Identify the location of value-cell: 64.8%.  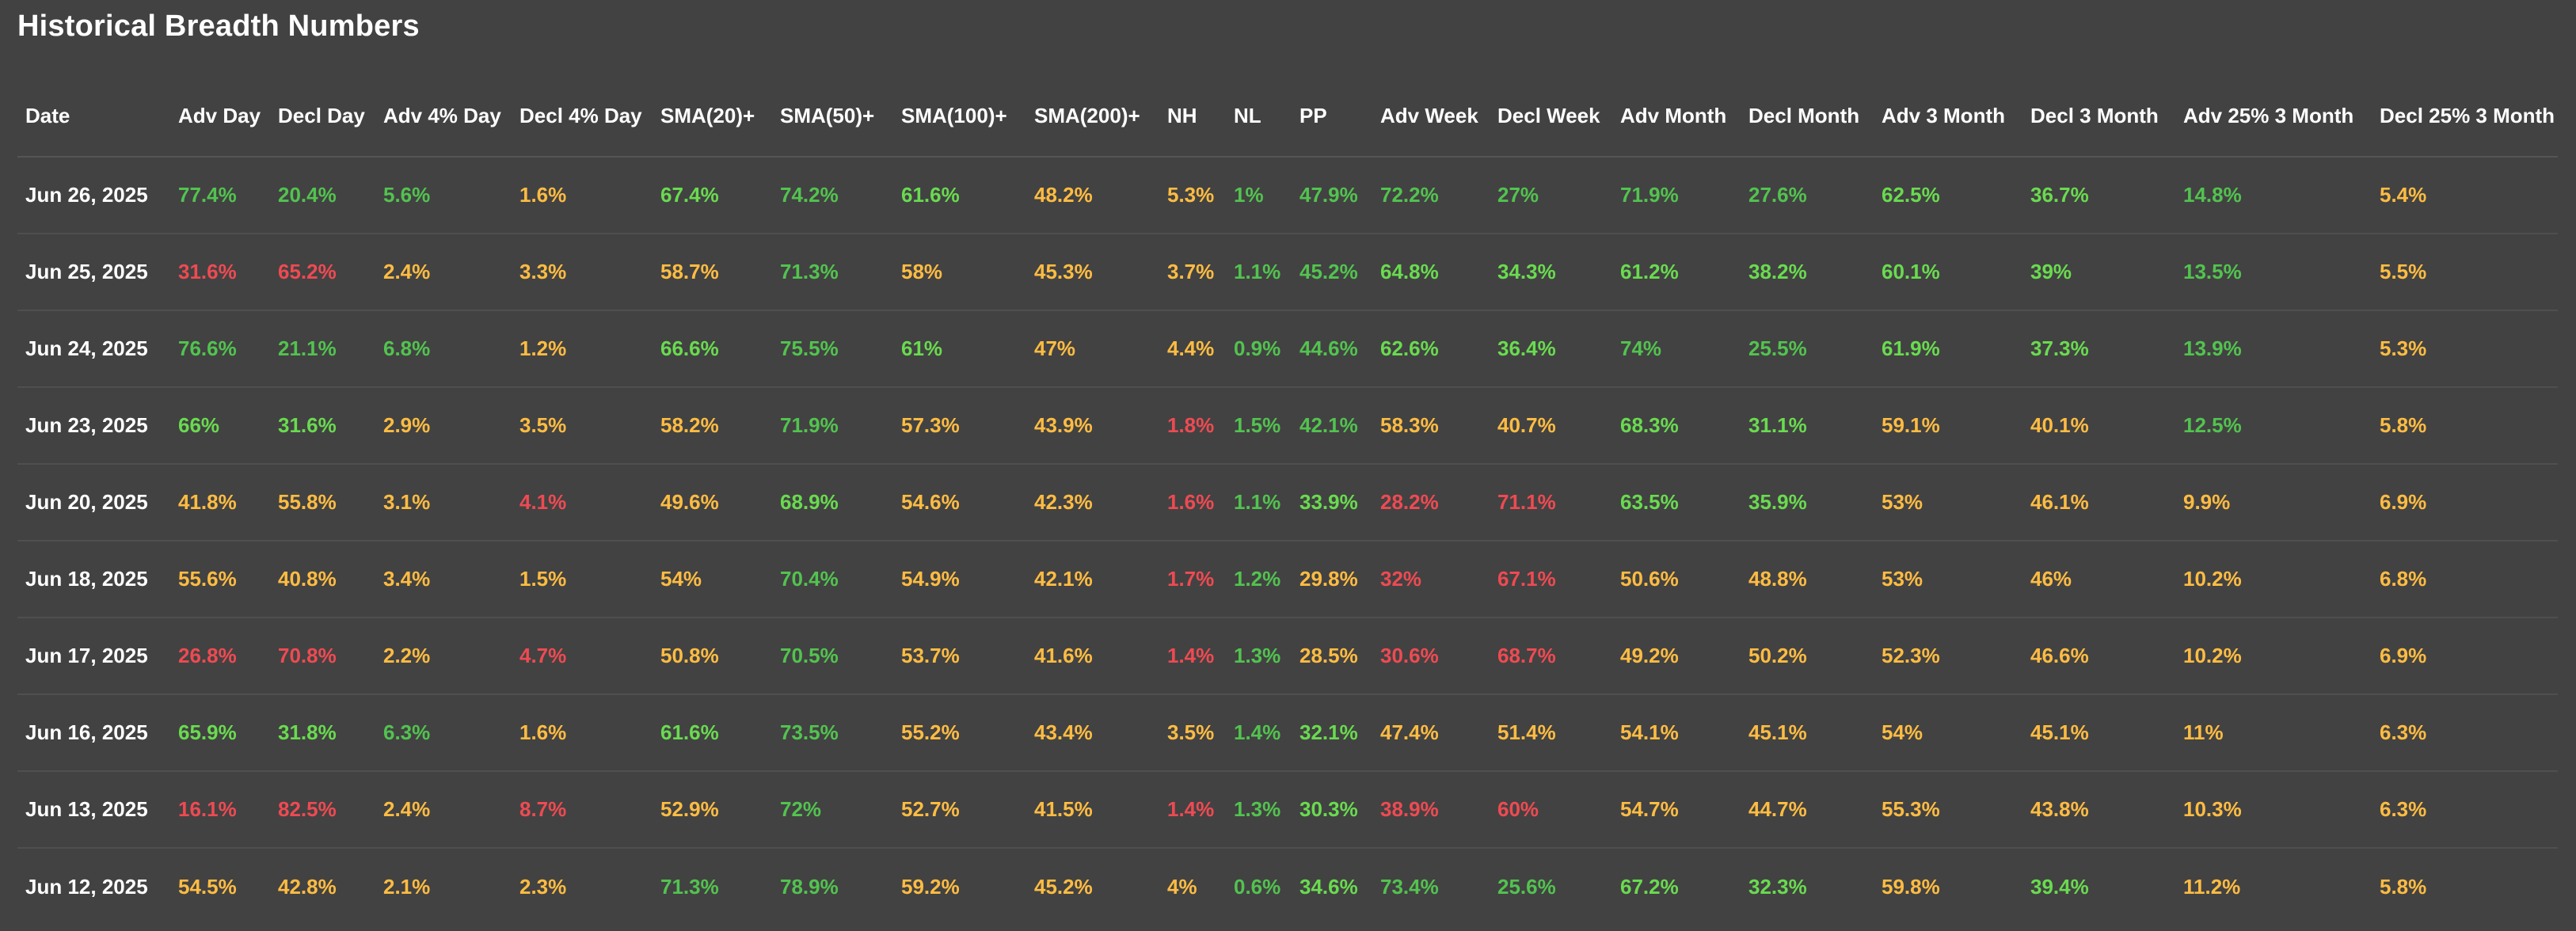
(1409, 271).